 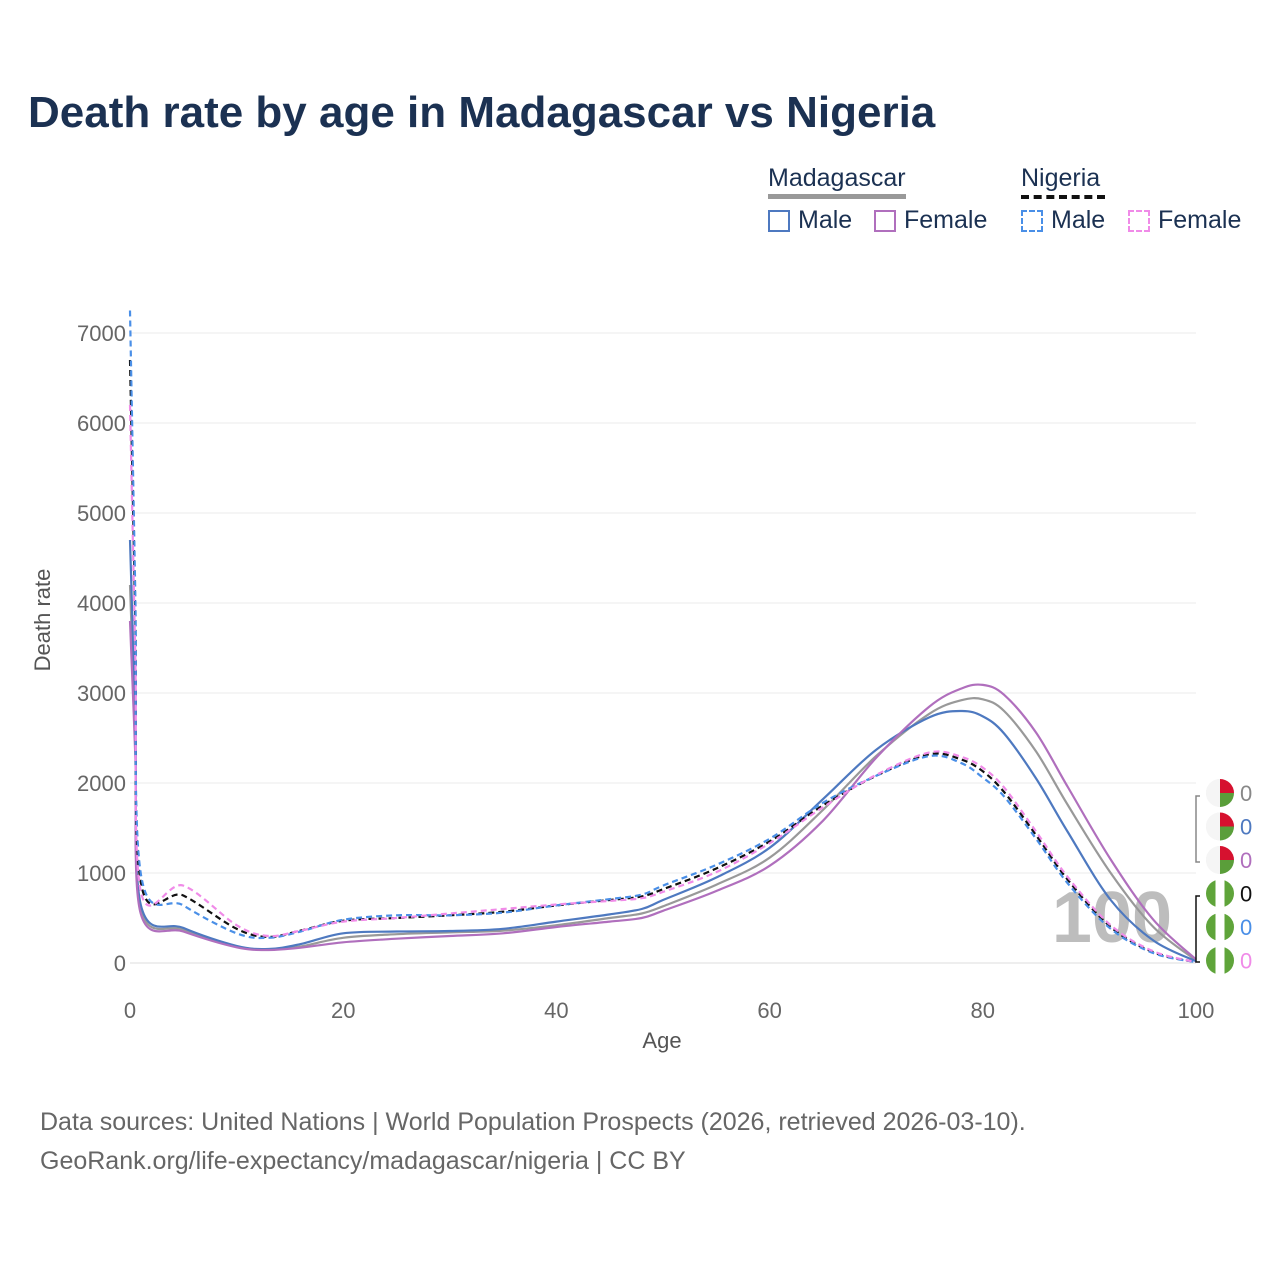 I want to click on x-axis-label: Age, so click(x=661, y=1040).